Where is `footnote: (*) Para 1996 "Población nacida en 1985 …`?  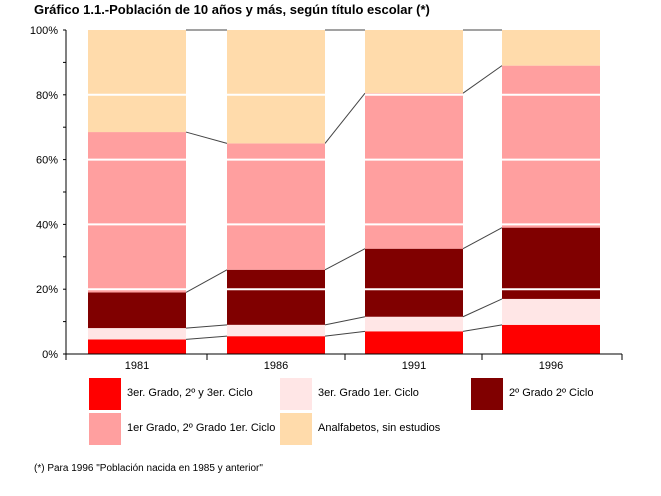 footnote: (*) Para 1996 "Población nacida en 1985 … is located at coordinates (148, 468).